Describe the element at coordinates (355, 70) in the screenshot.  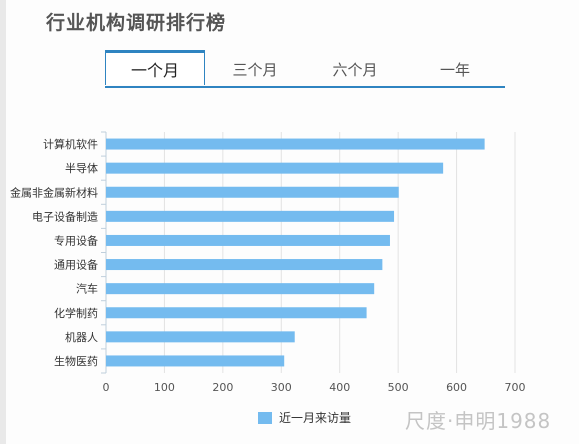
I see `tab-six-months: 六个月` at that location.